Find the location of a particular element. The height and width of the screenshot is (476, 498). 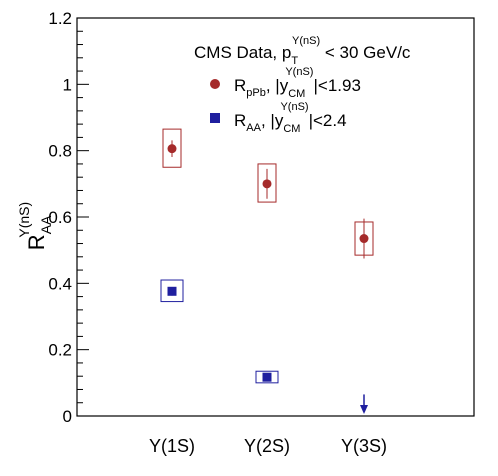

x-tick-label: Υ(3S) is located at coordinates (364, 446).